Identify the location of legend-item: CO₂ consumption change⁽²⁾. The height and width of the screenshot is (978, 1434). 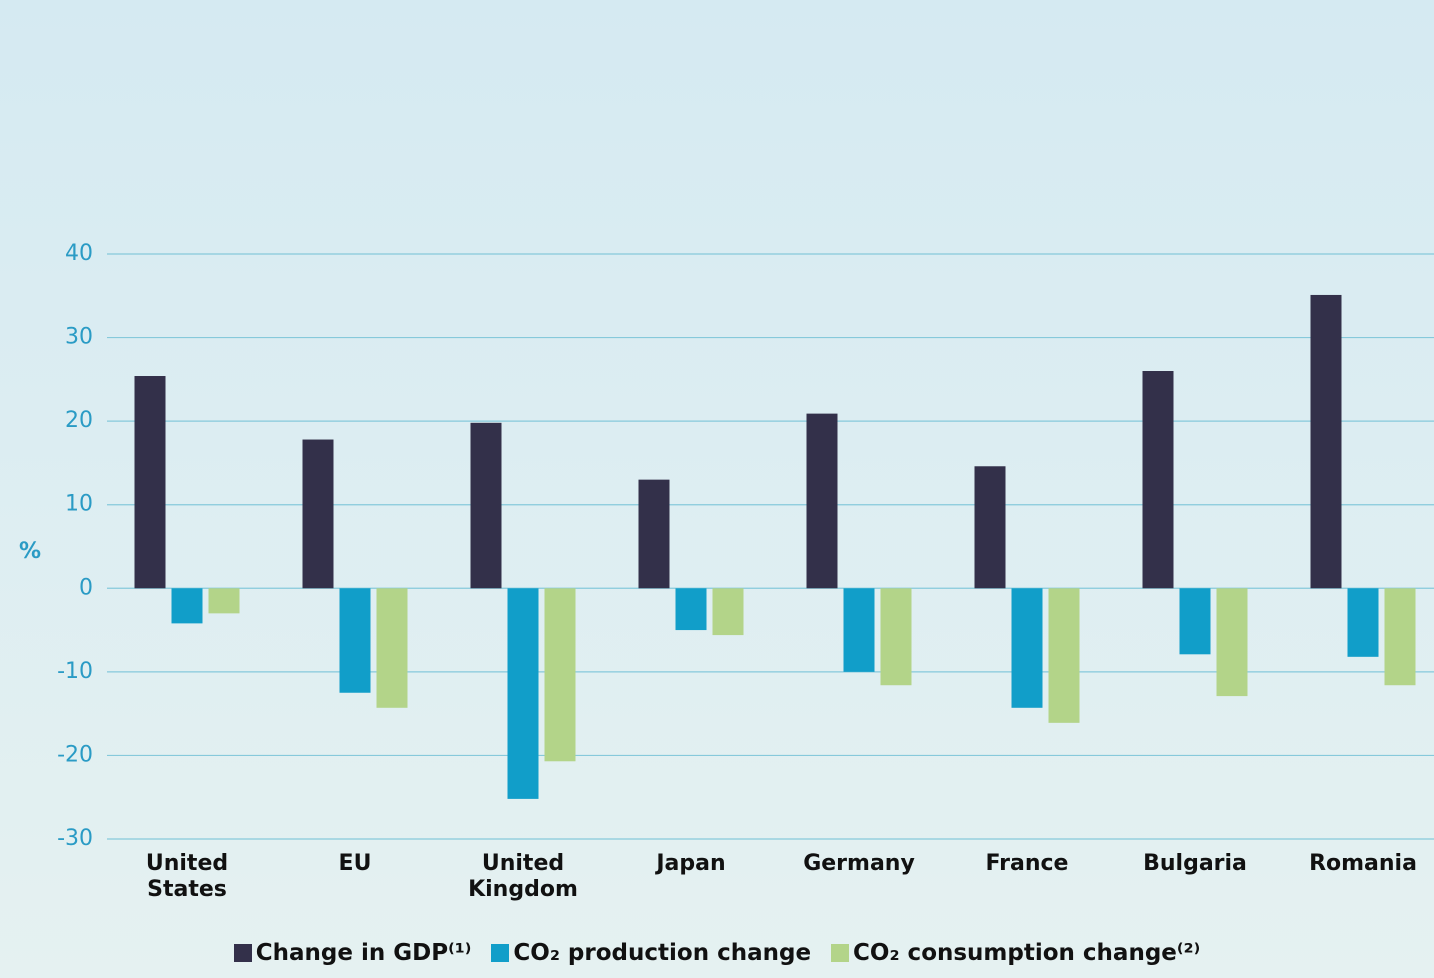
(1015, 953).